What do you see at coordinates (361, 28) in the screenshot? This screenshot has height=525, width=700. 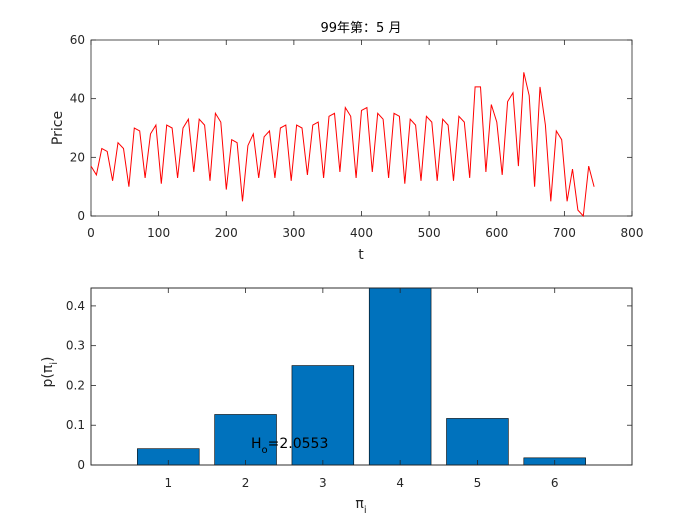 I see `top-chart-title: 99年第：5 月` at bounding box center [361, 28].